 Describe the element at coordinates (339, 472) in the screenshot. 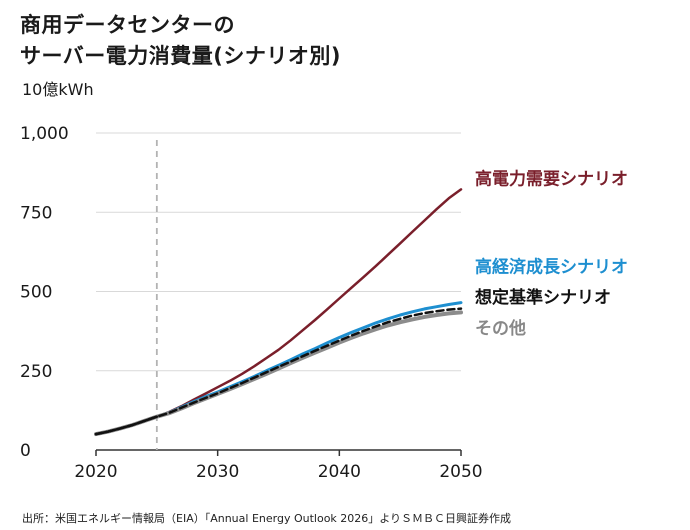

I see `x-tick-label: 2040` at that location.